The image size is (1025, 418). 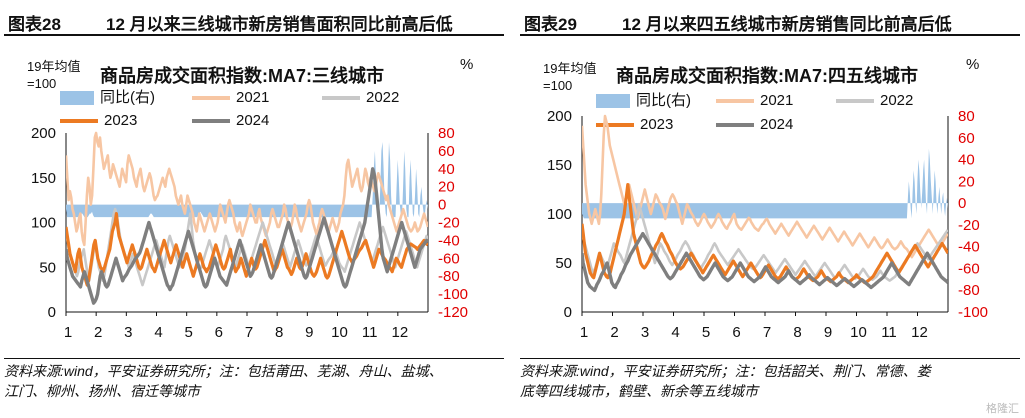 What do you see at coordinates (249, 332) in the screenshot?
I see `x-tick-label: 7` at bounding box center [249, 332].